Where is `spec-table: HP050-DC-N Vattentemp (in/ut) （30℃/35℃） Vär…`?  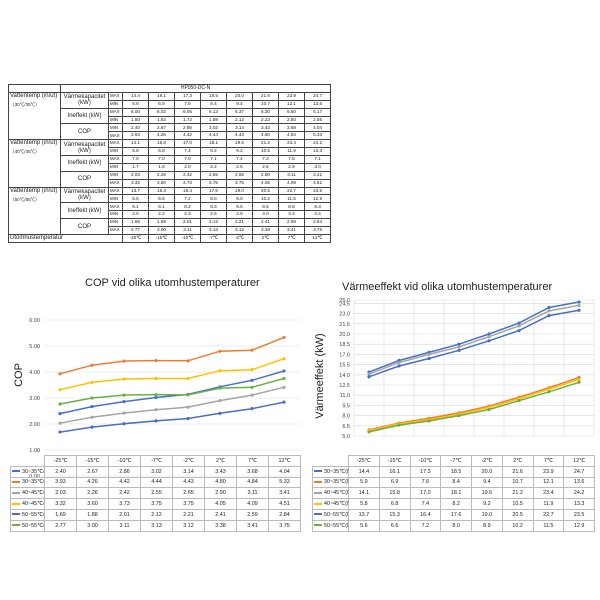
spec-table: HP050-DC-N Vattentemp (in/ut) （30℃/35℃） Vär… is located at coordinates (170, 163).